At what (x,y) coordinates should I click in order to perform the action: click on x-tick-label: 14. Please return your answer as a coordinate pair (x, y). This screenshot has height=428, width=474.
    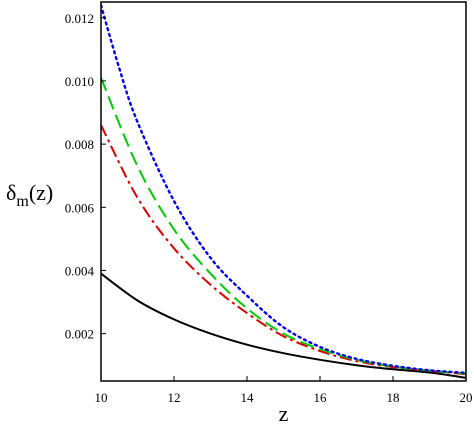
    Looking at the image, I should click on (248, 397).